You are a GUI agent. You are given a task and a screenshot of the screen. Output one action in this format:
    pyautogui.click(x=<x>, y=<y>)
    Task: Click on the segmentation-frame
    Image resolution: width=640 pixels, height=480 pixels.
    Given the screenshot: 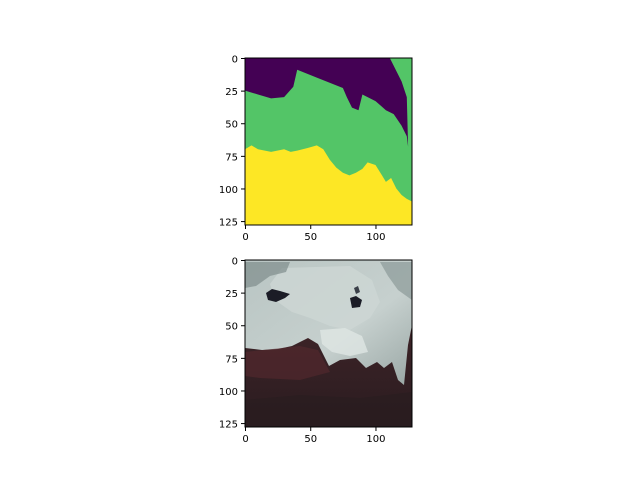 What is the action you would take?
    pyautogui.click(x=328, y=141)
    